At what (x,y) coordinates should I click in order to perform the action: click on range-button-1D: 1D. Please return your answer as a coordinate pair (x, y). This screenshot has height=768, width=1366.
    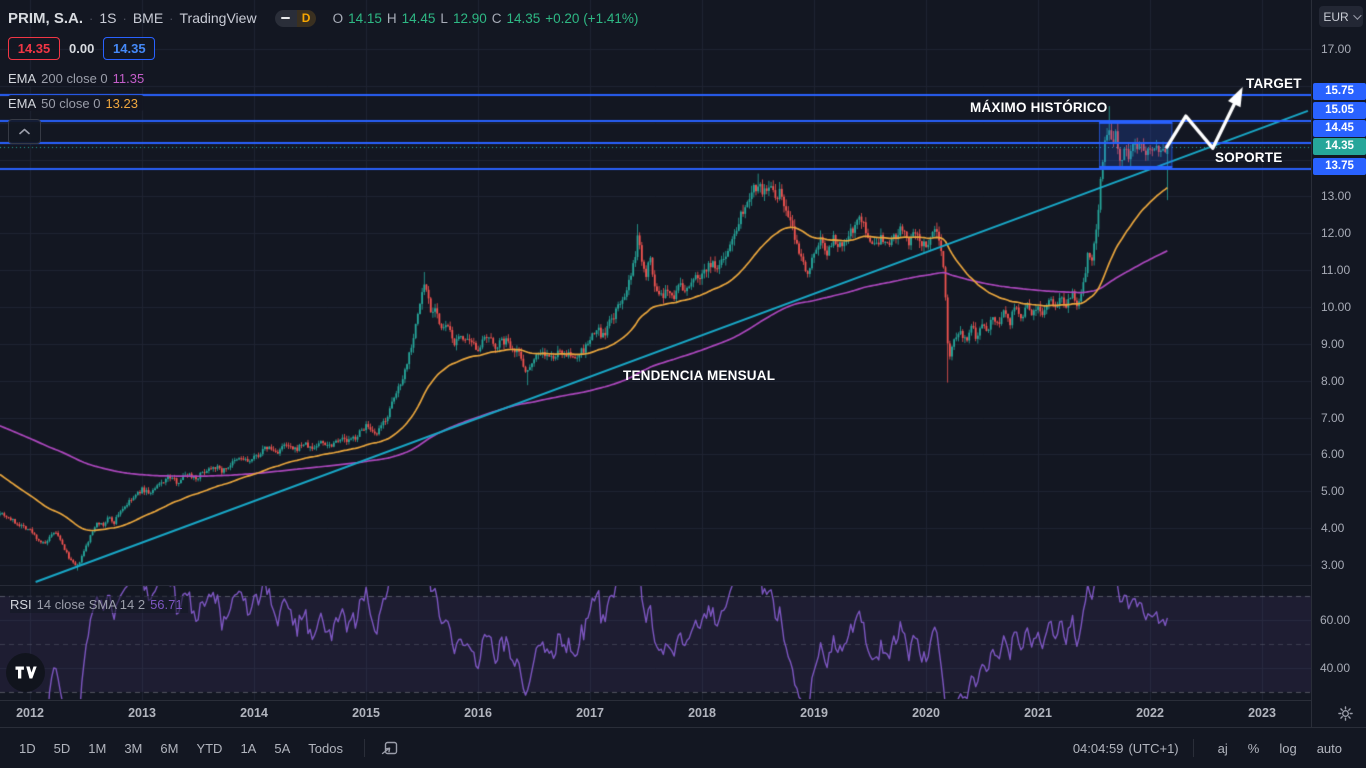
    Looking at the image, I should click on (27, 748).